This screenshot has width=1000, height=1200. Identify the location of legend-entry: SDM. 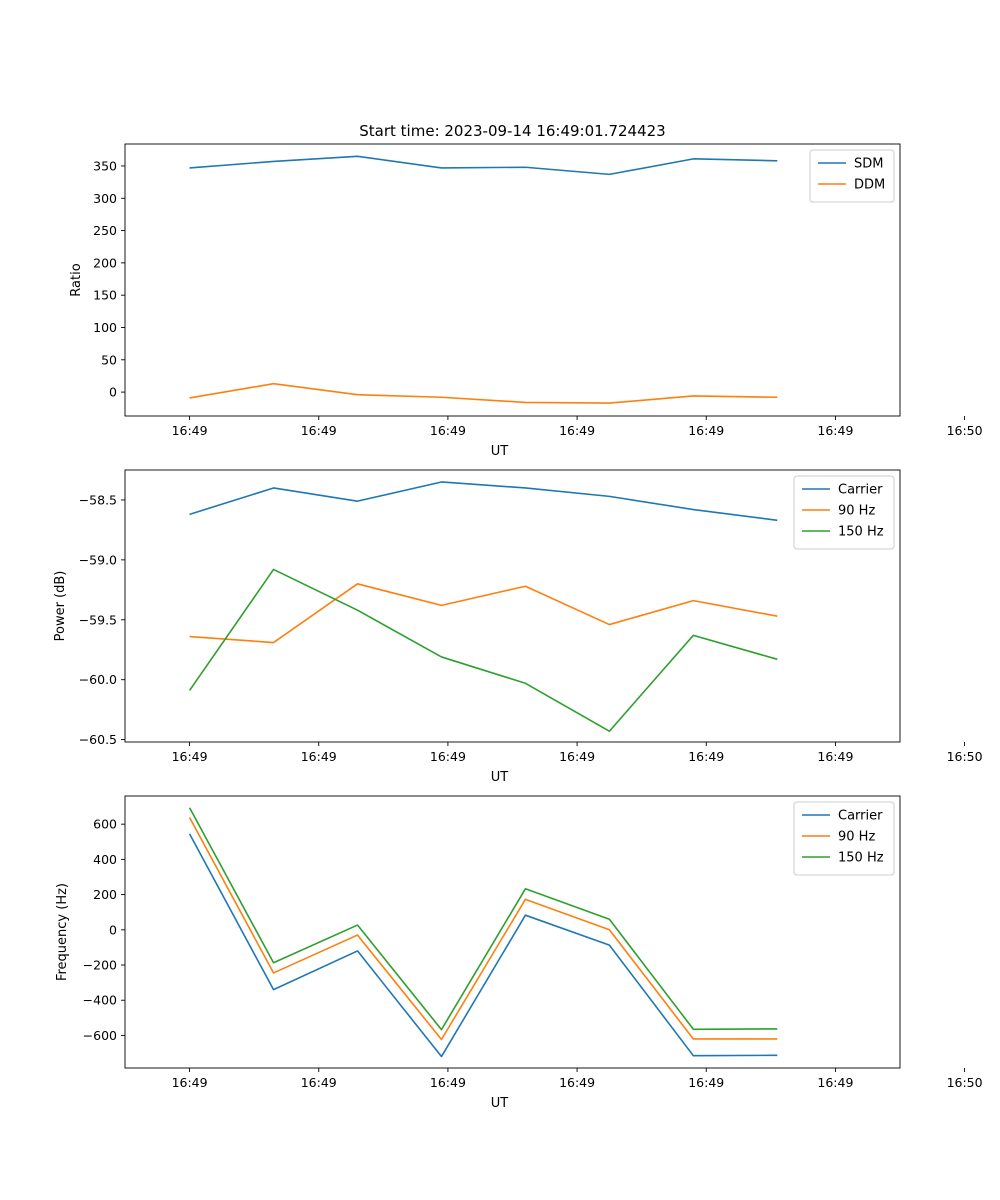
(868, 164).